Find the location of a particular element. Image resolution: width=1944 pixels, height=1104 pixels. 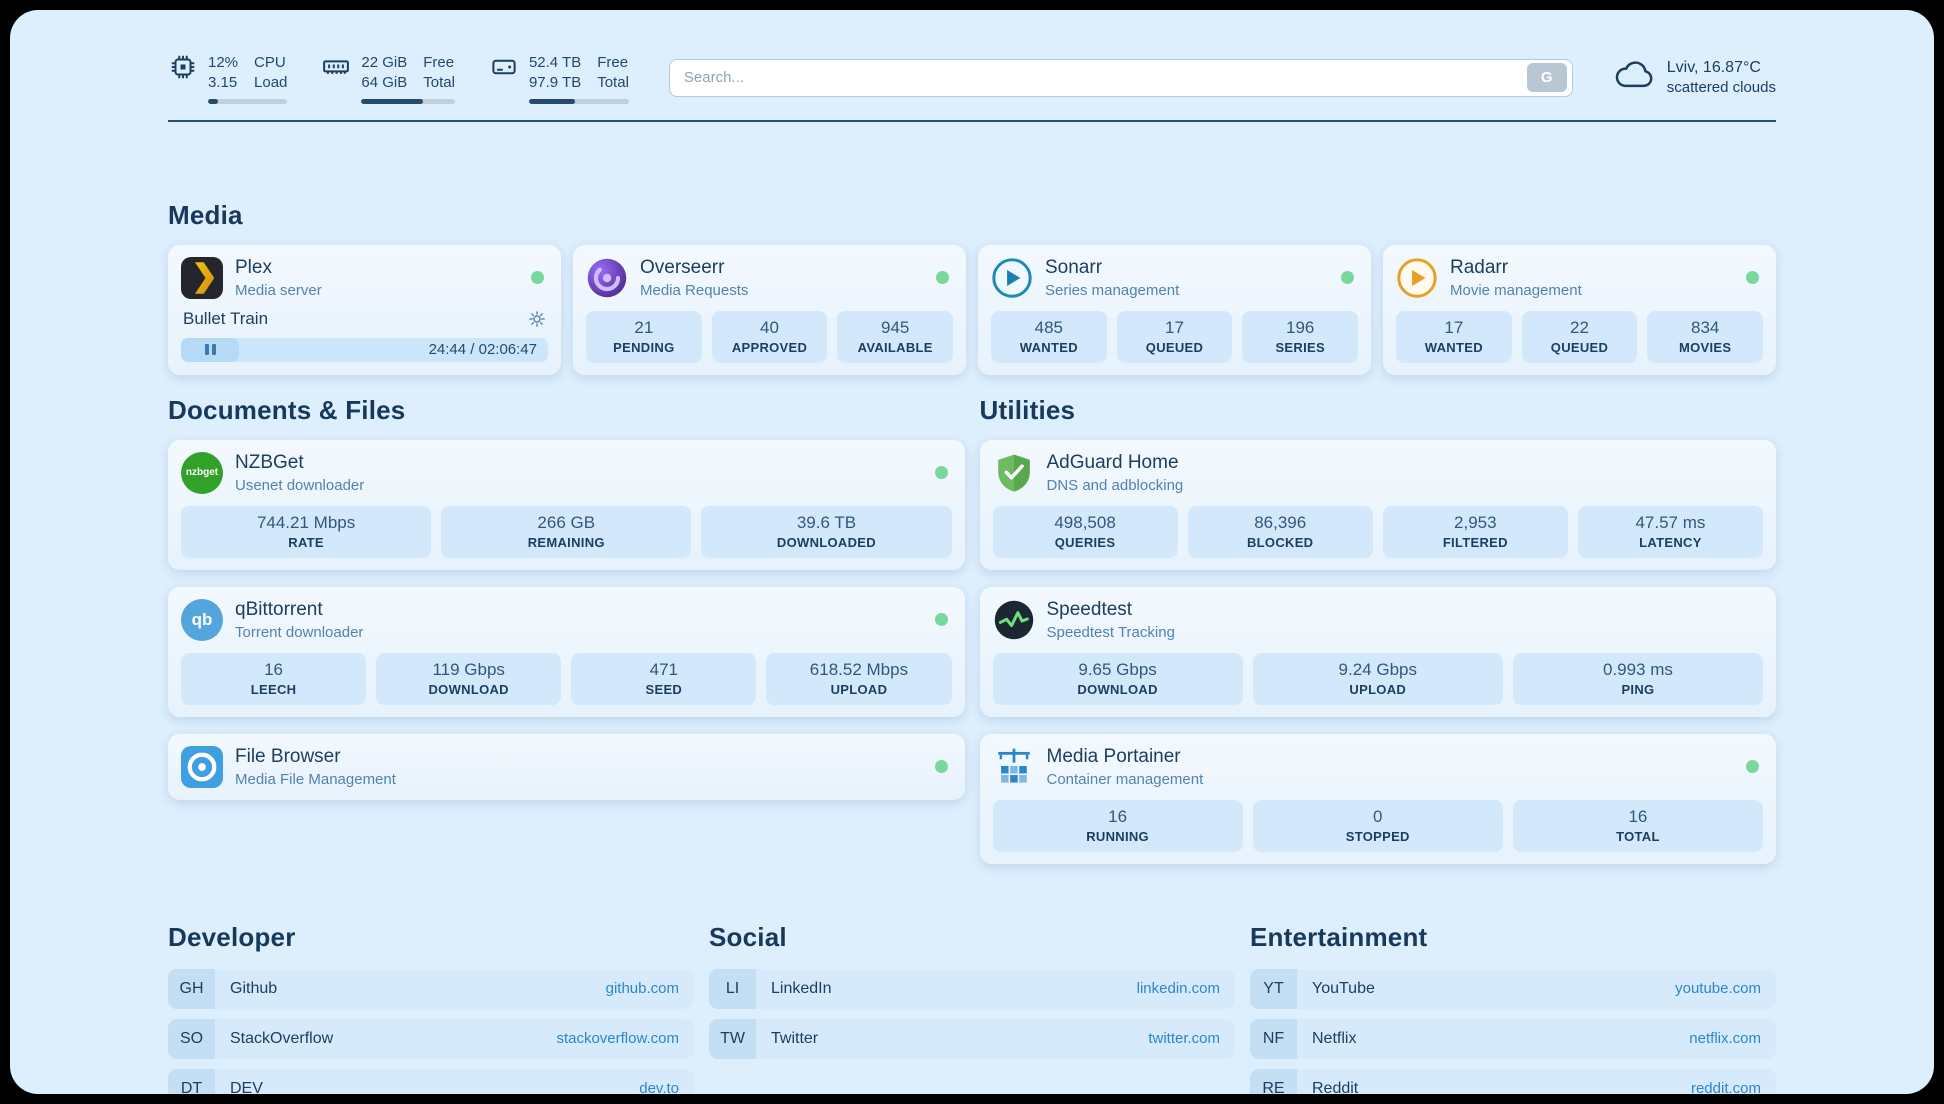

service-desc: Series management is located at coordinates (1112, 290).